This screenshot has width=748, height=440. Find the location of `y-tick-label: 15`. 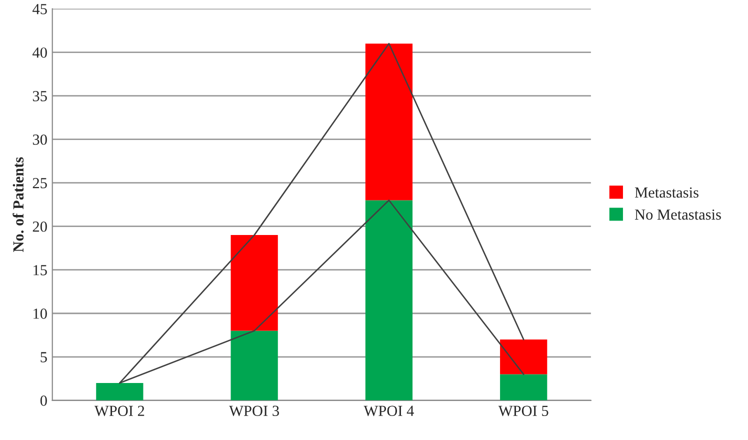

y-tick-label: 15 is located at coordinates (40, 270).